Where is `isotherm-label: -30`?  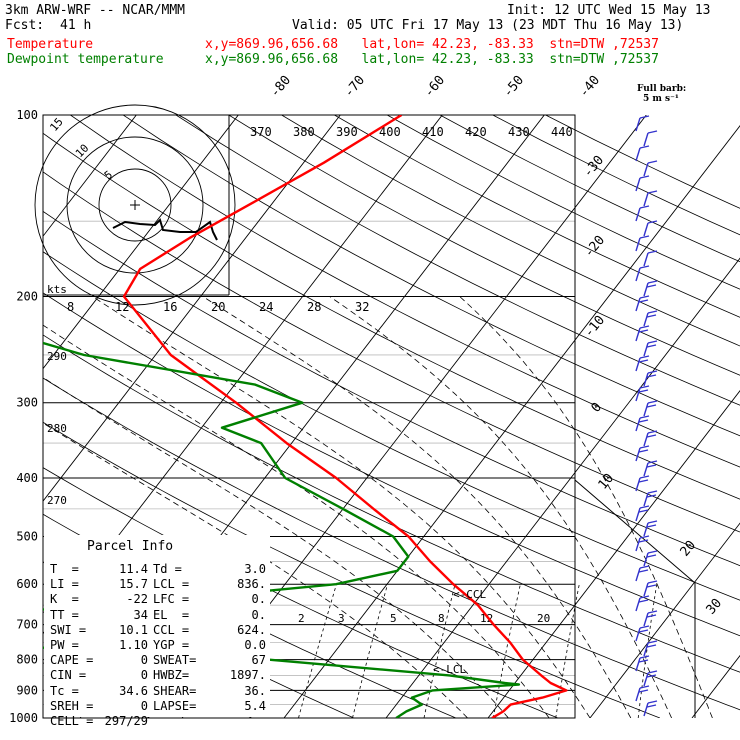 isotherm-label: -30 is located at coordinates (594, 167).